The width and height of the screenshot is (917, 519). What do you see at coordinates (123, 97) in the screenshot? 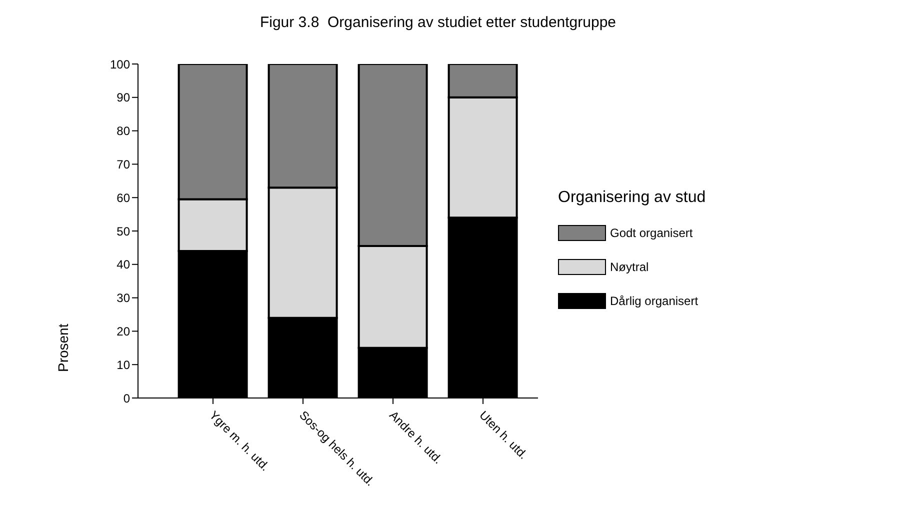
I see `y-tick-label: 90` at bounding box center [123, 97].